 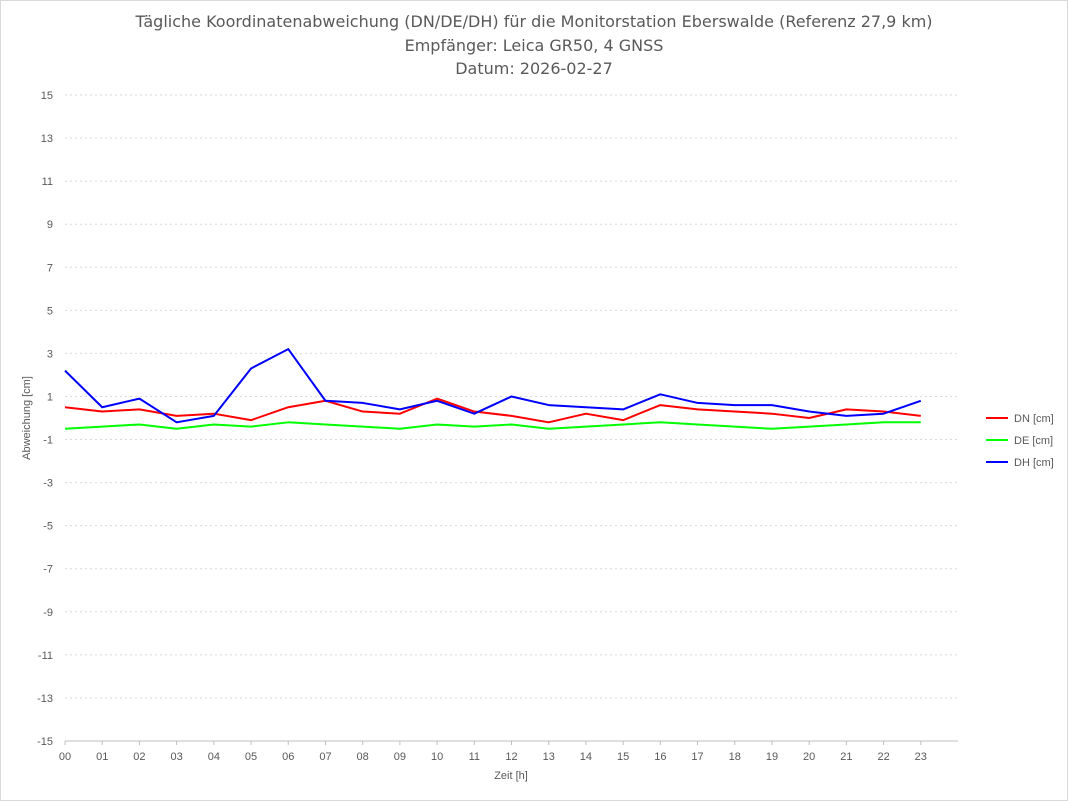 I want to click on x-tick-label: 13, so click(x=549, y=757).